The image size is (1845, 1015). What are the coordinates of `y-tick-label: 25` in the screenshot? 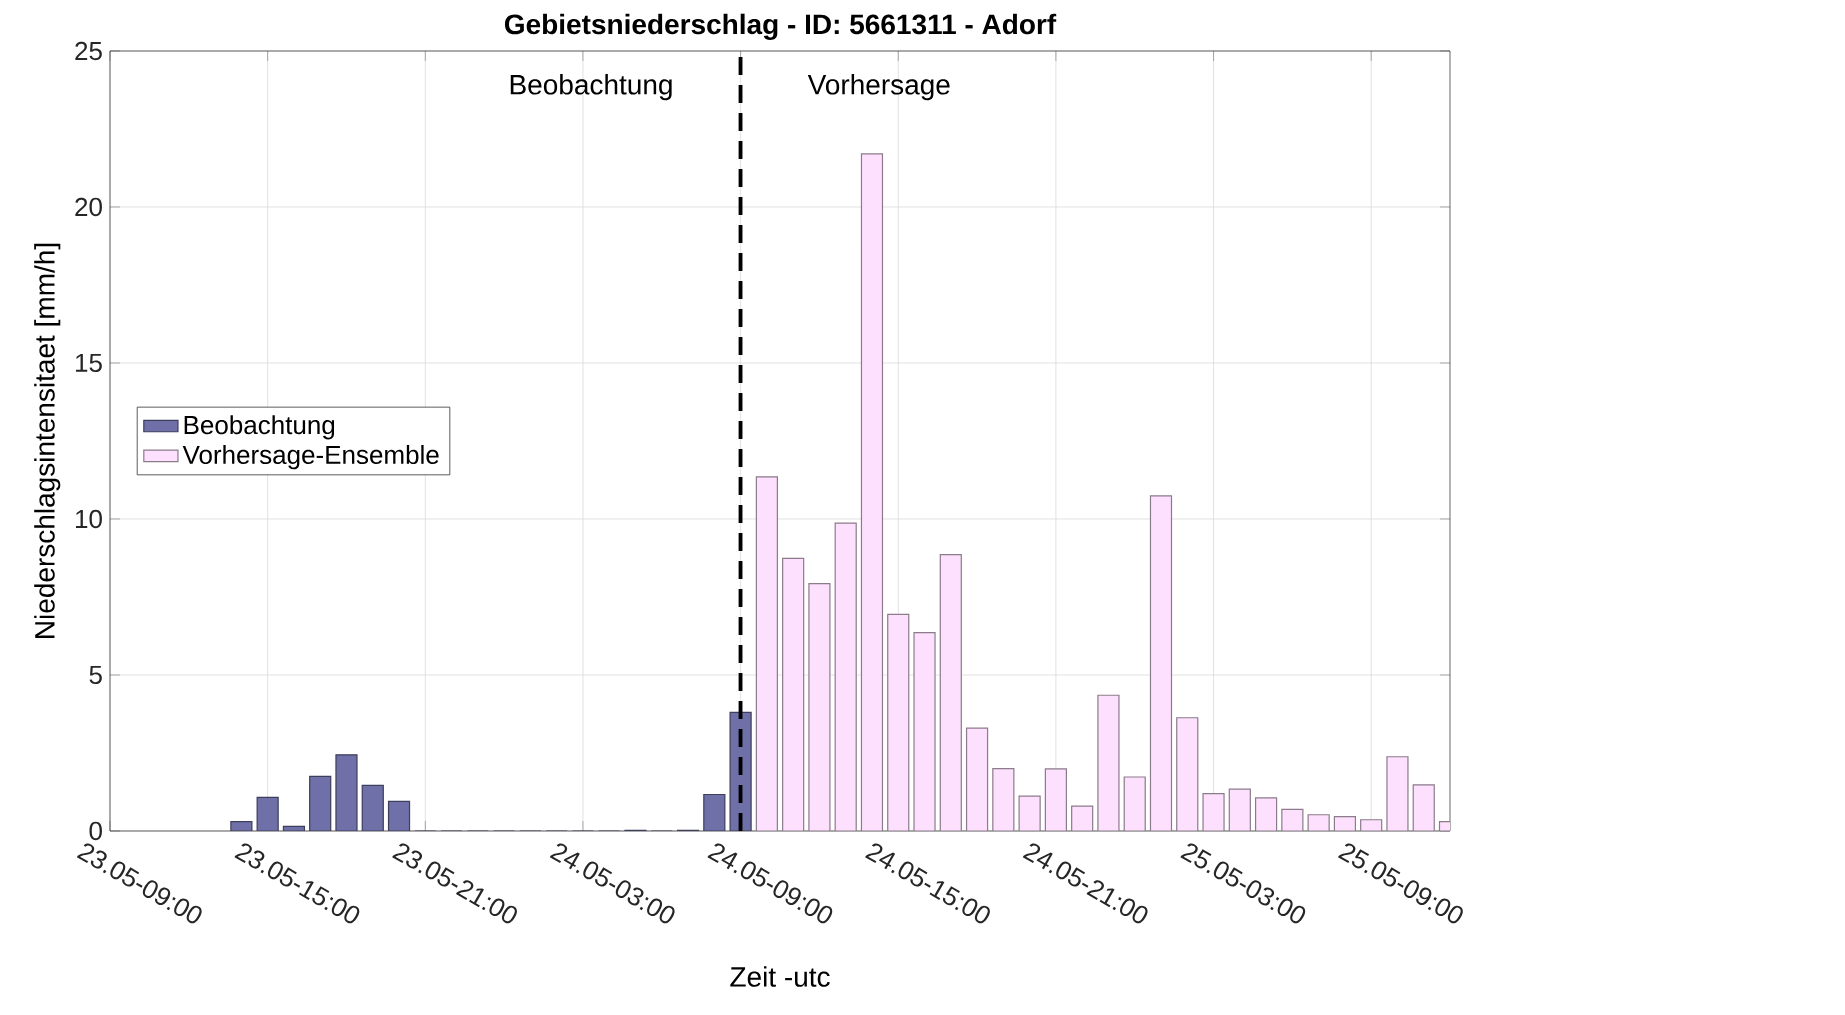 It's located at (88, 51).